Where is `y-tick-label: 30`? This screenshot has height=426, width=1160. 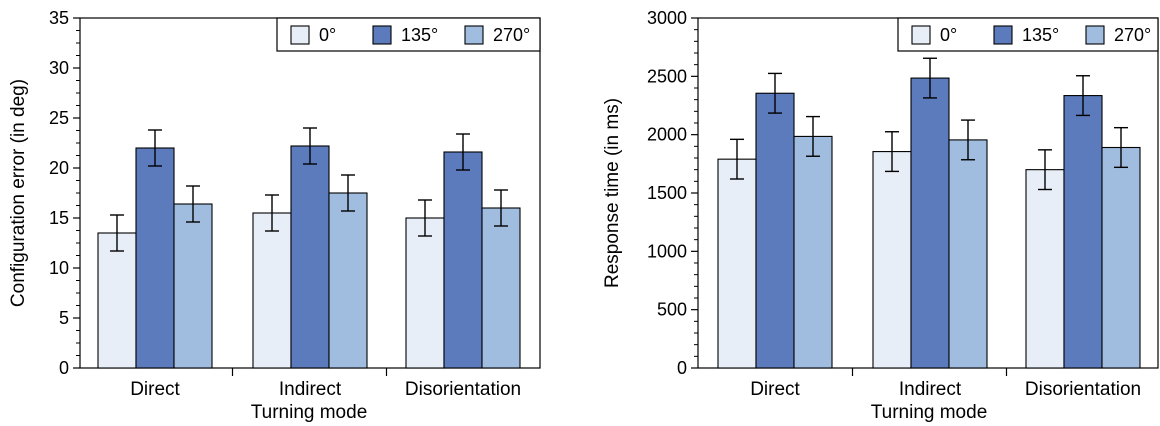
y-tick-label: 30 is located at coordinates (59, 68).